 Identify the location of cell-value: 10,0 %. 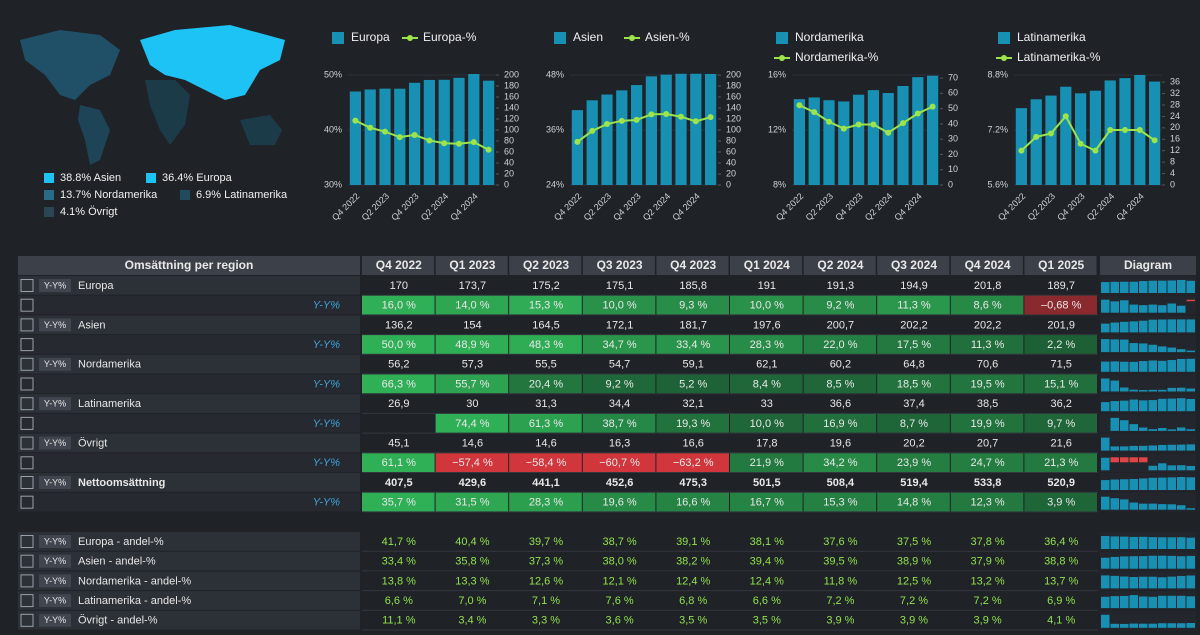
(767, 306).